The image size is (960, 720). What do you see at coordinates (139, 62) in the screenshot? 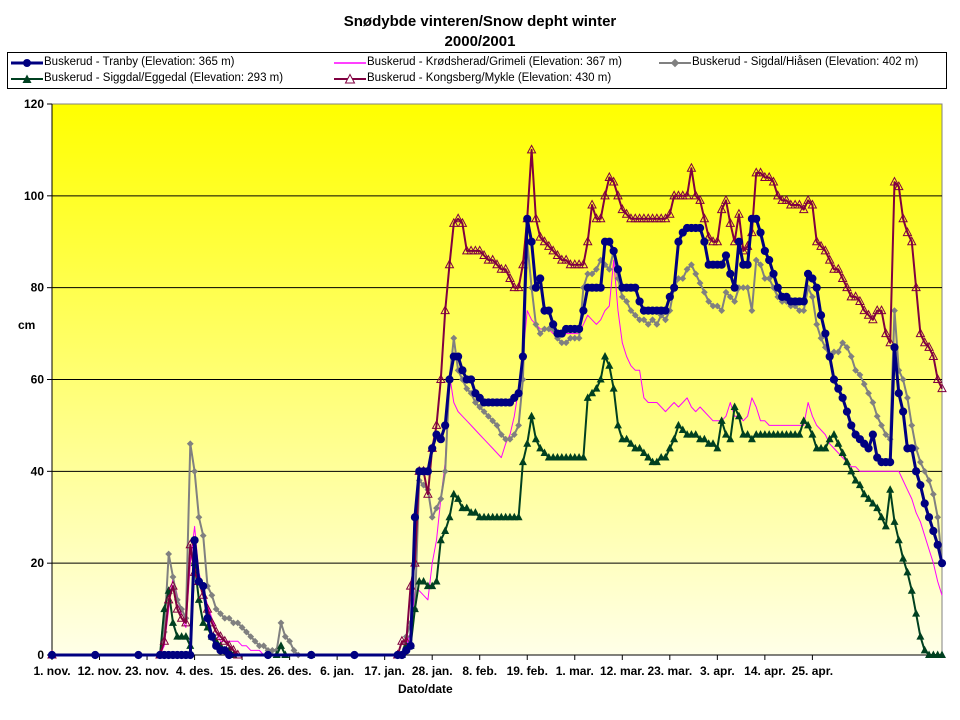
I see `legend-label-tranby: Buskerud - Tranby (Elevation: 365 m)` at bounding box center [139, 62].